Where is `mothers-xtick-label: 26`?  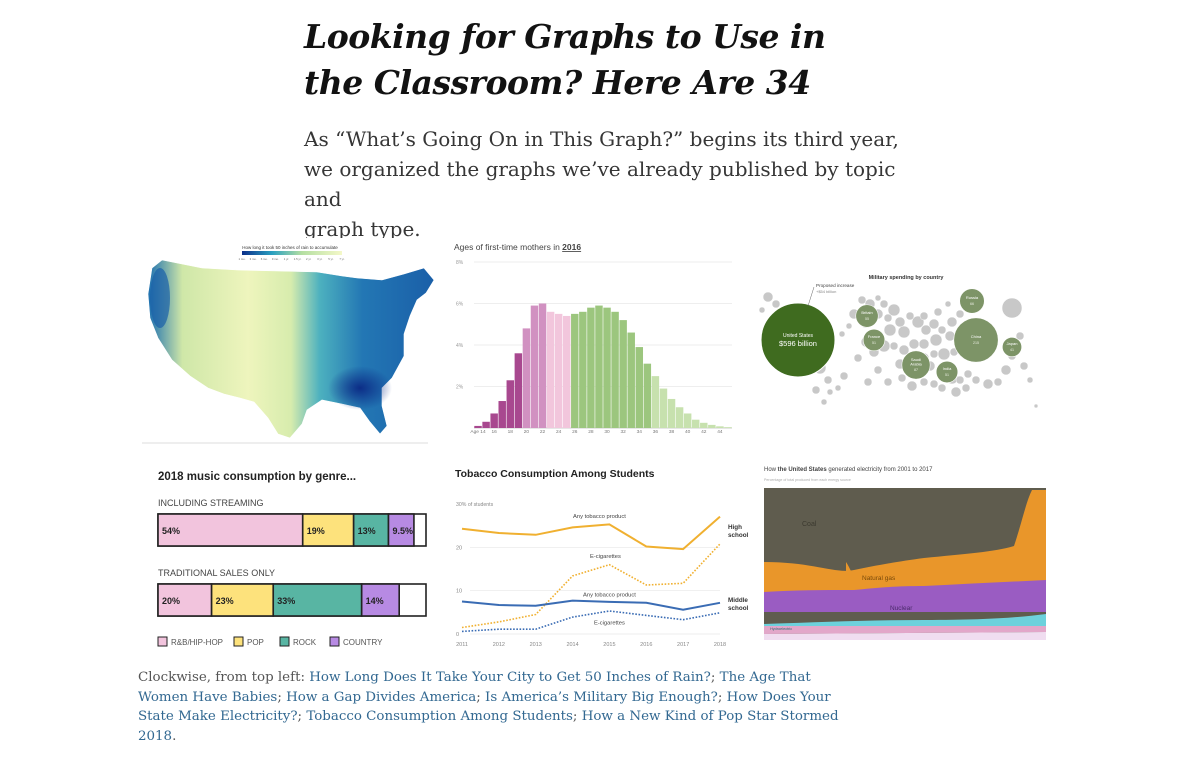 mothers-xtick-label: 26 is located at coordinates (575, 431).